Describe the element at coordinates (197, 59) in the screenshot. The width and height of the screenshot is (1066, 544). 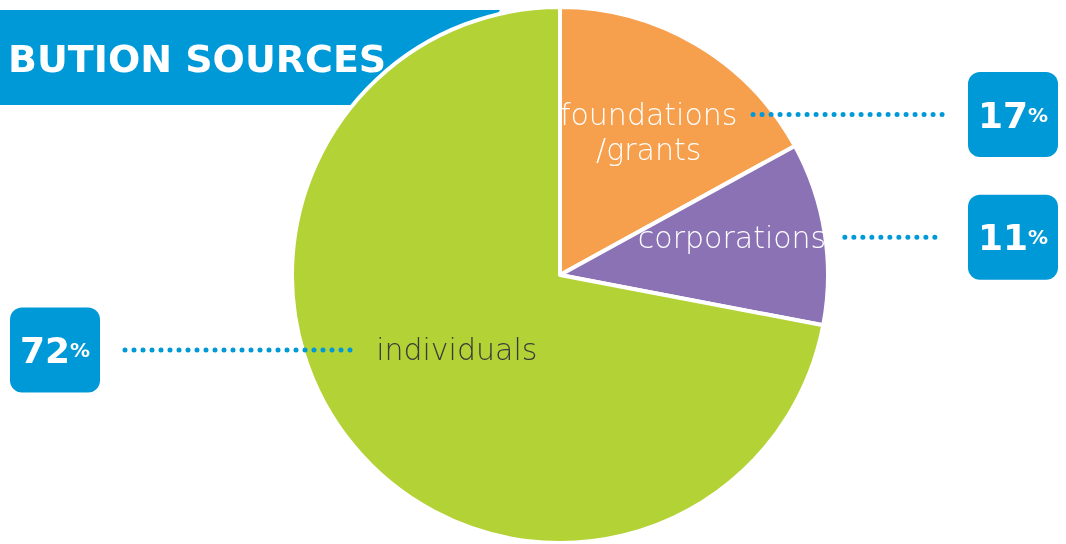
I see `text: BUTION SOURCES` at that location.